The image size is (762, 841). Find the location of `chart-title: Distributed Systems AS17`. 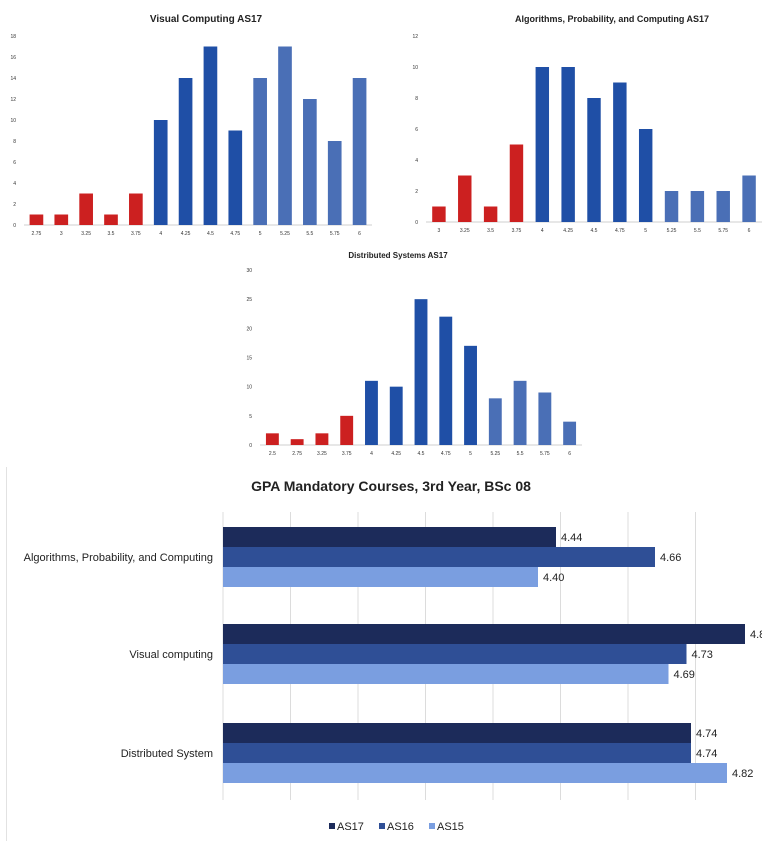

chart-title: Distributed Systems AS17 is located at coordinates (398, 255).